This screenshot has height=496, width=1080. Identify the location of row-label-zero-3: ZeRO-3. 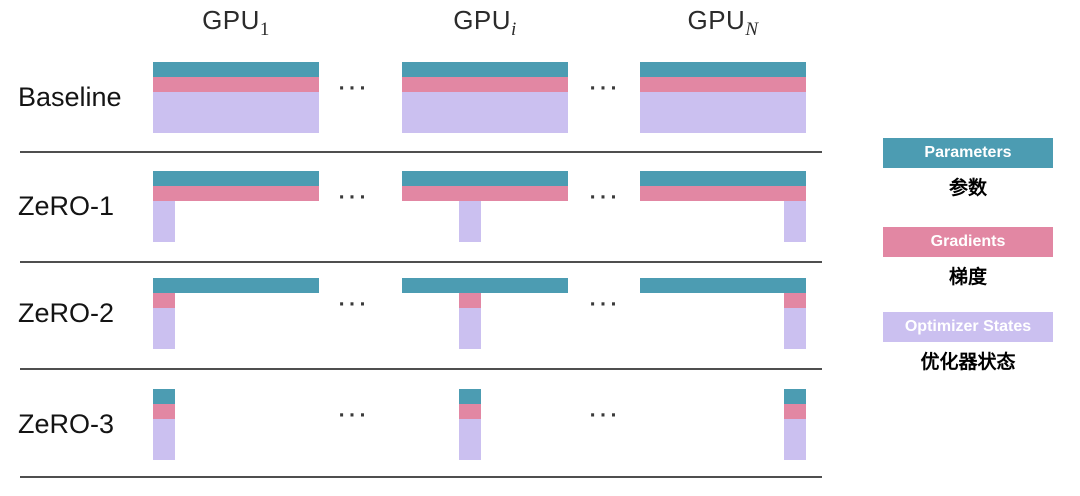
(66, 424).